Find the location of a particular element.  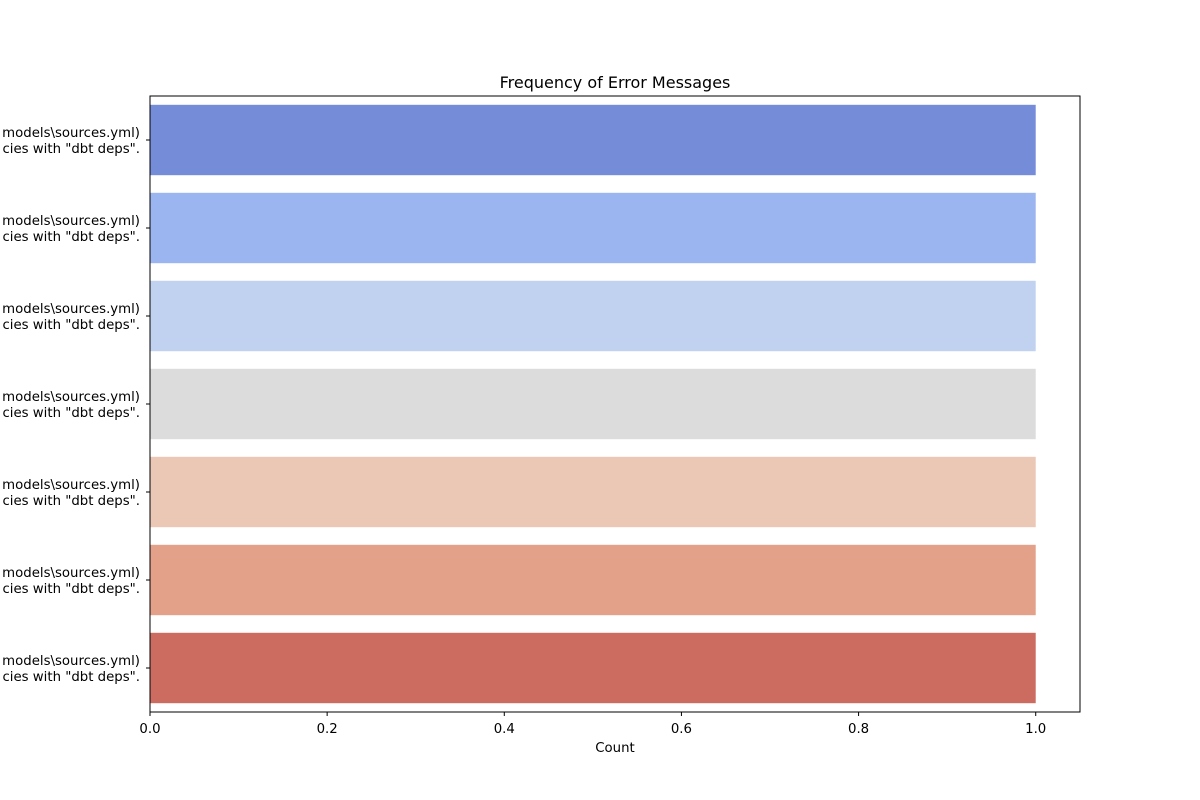

y-tick-label-5-line-1: models\sources.yml) is located at coordinates (71, 485).